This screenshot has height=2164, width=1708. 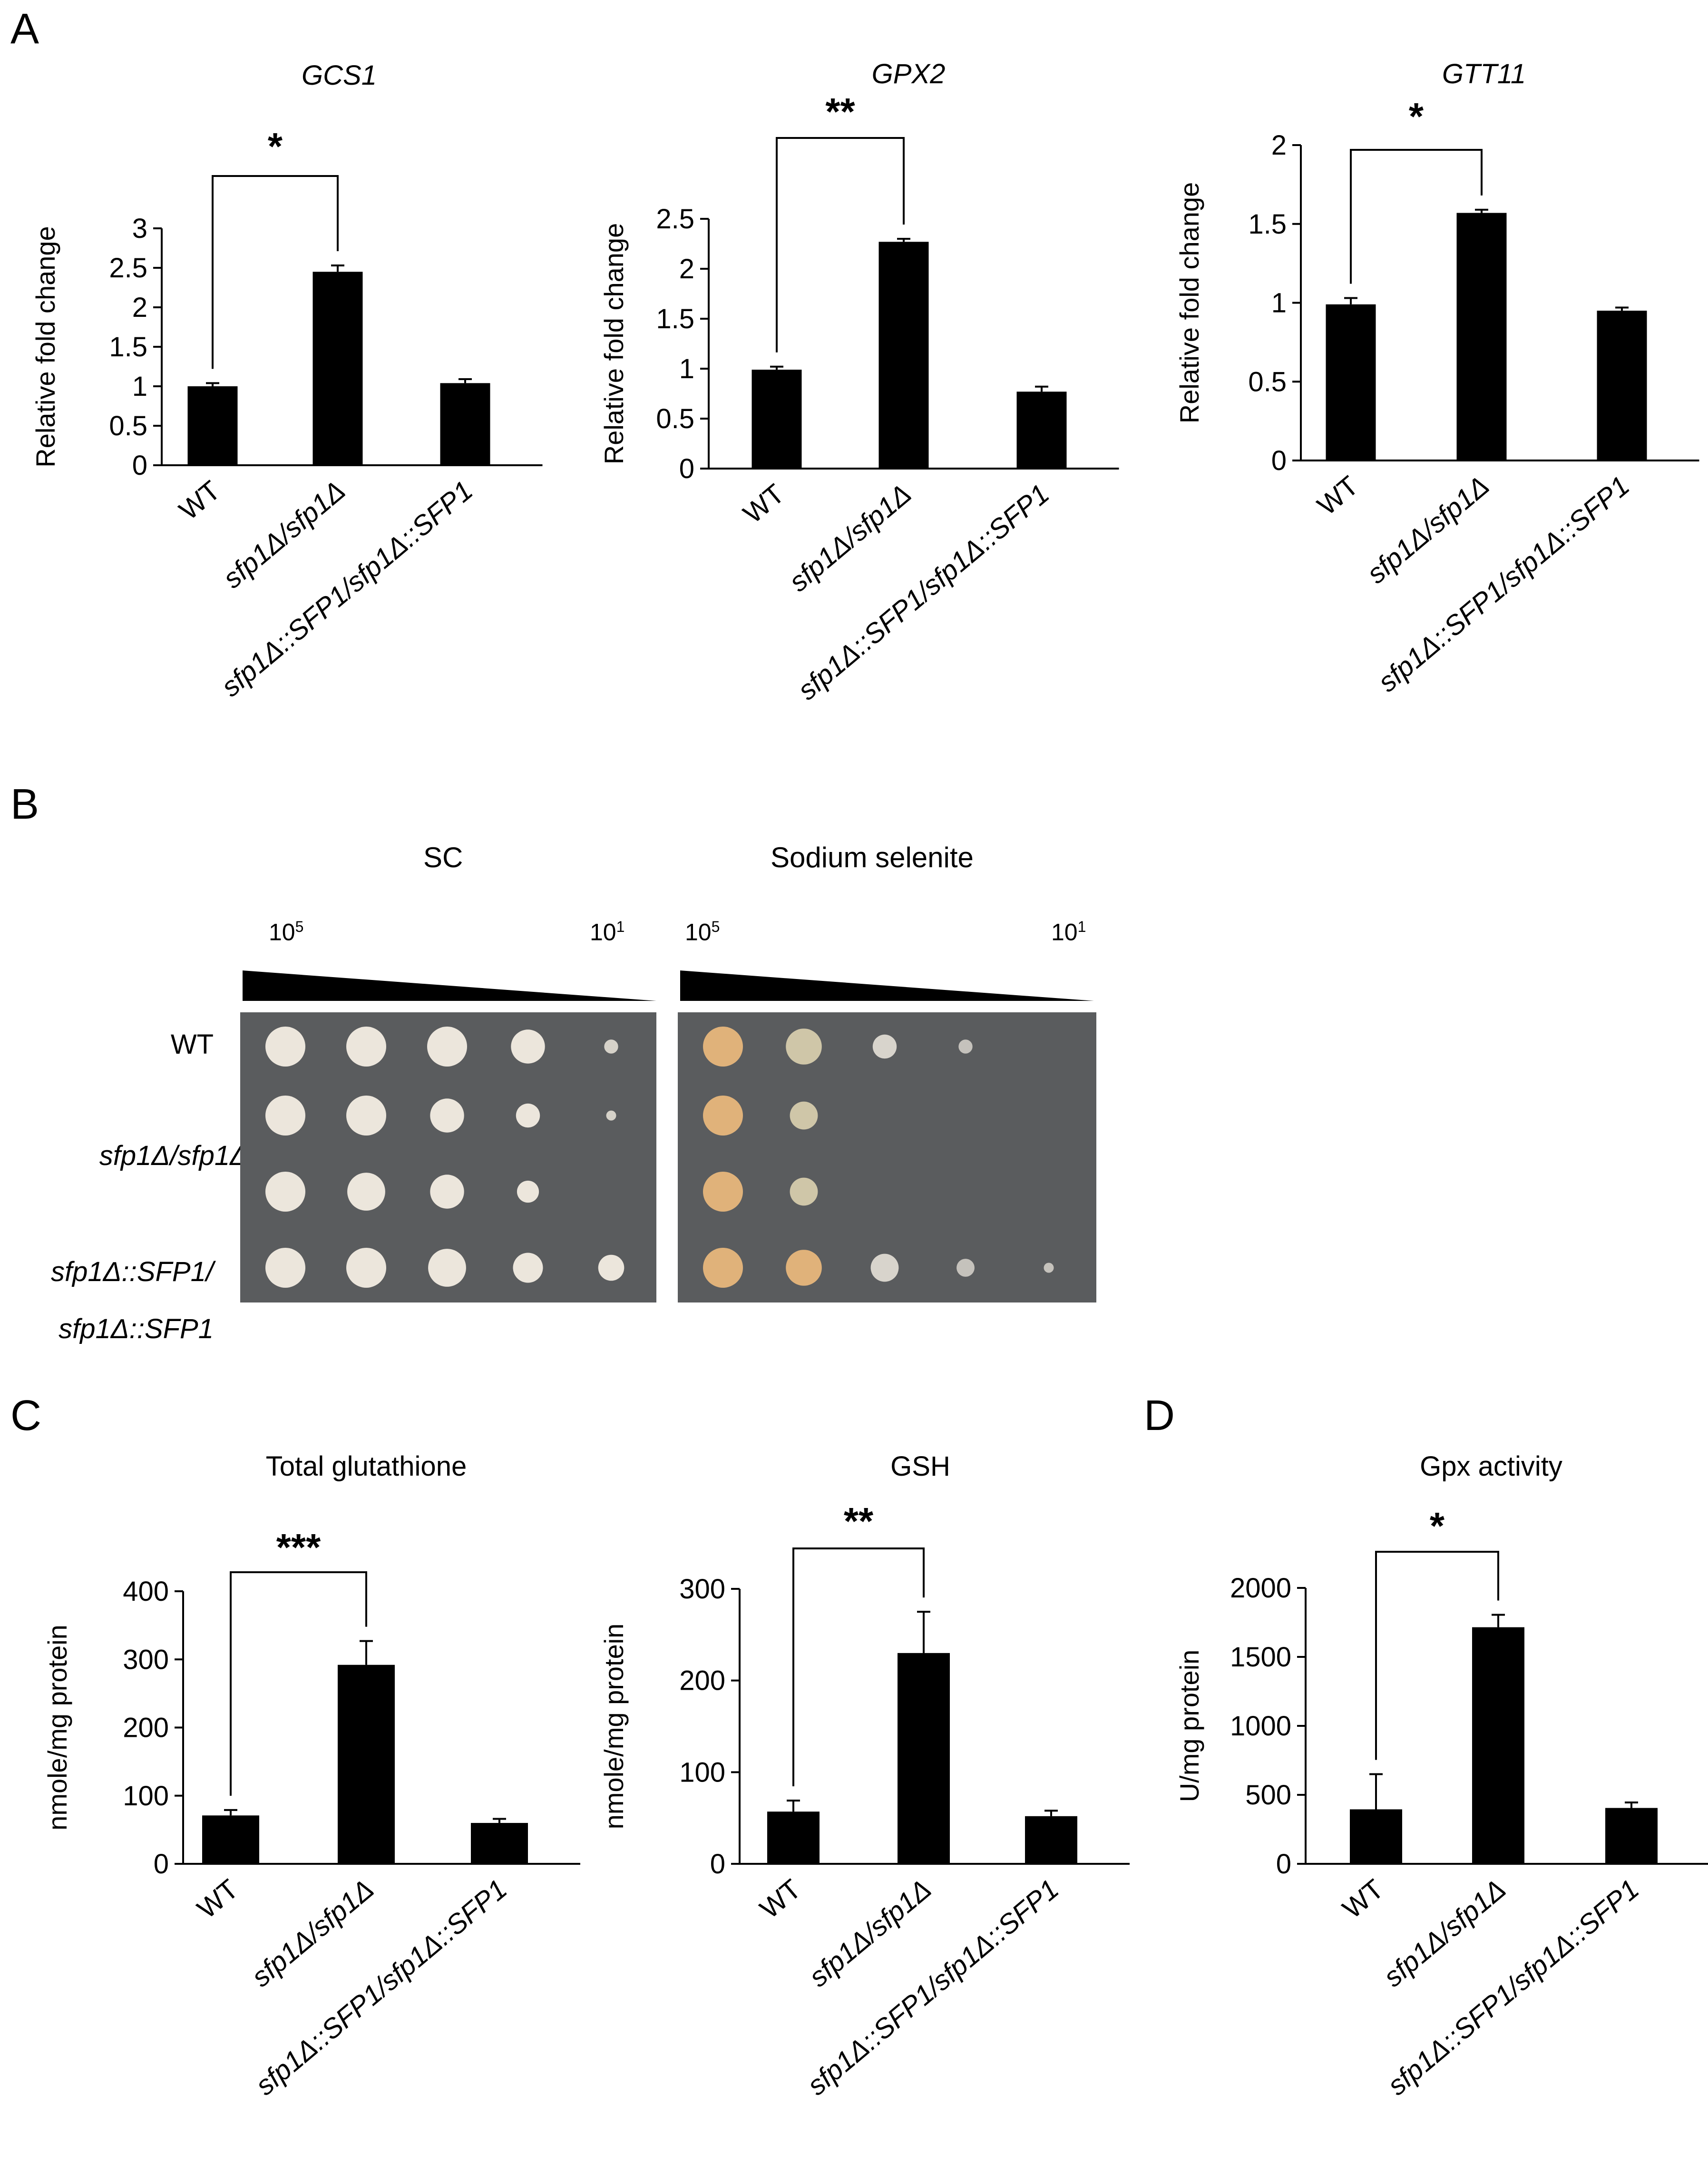 What do you see at coordinates (24, 29) in the screenshot?
I see `panel-label-a: A` at bounding box center [24, 29].